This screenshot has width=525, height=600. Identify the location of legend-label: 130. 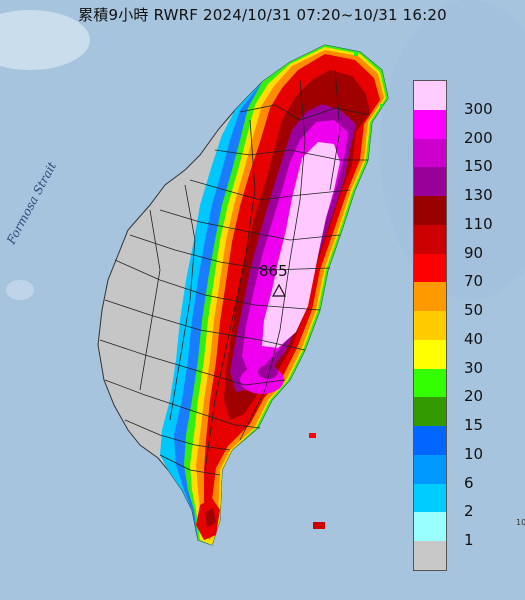
(478, 195).